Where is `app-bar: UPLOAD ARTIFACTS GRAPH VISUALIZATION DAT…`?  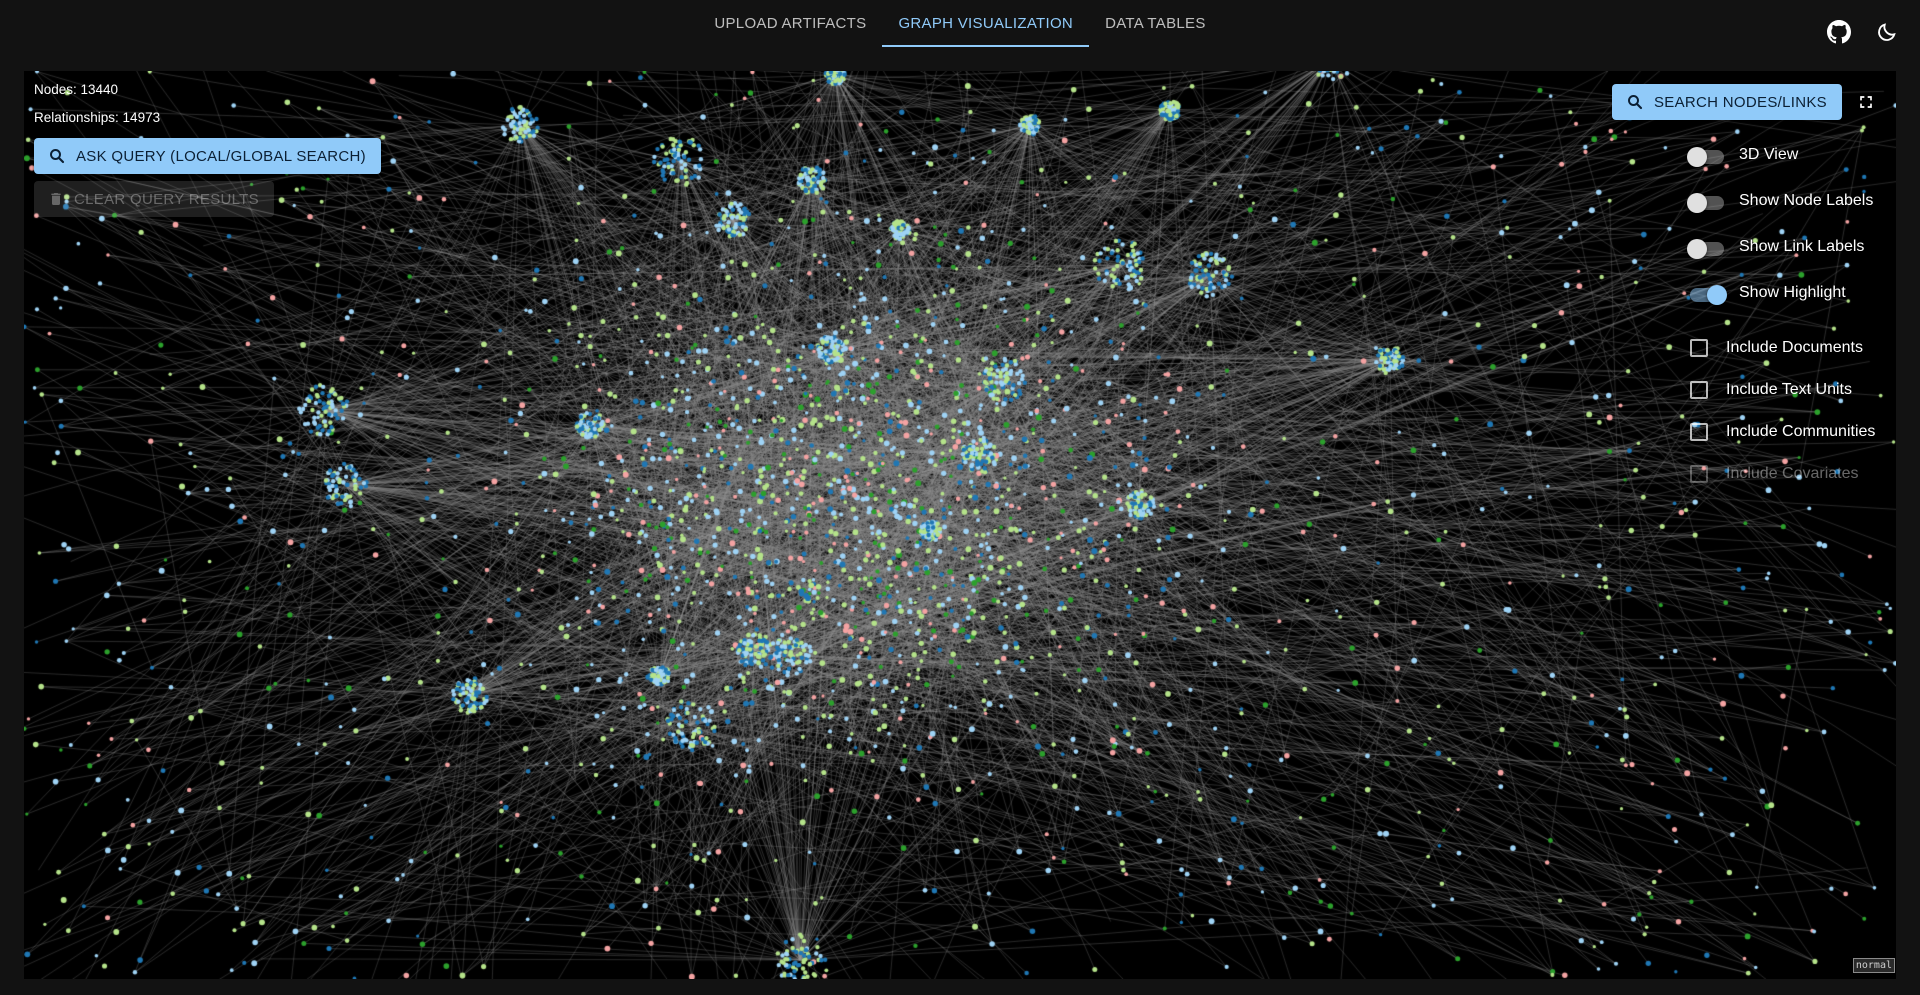
app-bar: UPLOAD ARTIFACTS GRAPH VISUALIZATION DAT… is located at coordinates (960, 35).